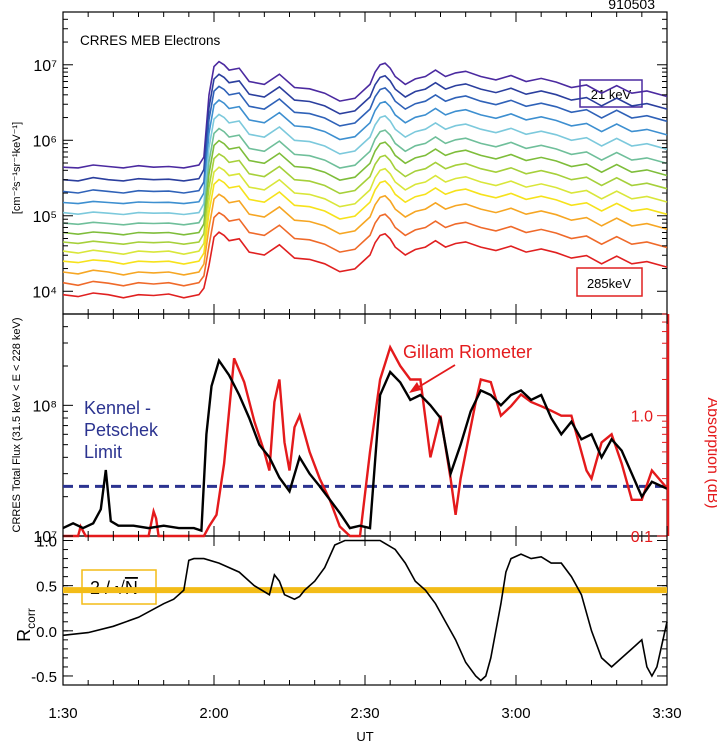 This screenshot has width=717, height=745. I want to click on bottom-channel-label: 285keV, so click(609, 283).